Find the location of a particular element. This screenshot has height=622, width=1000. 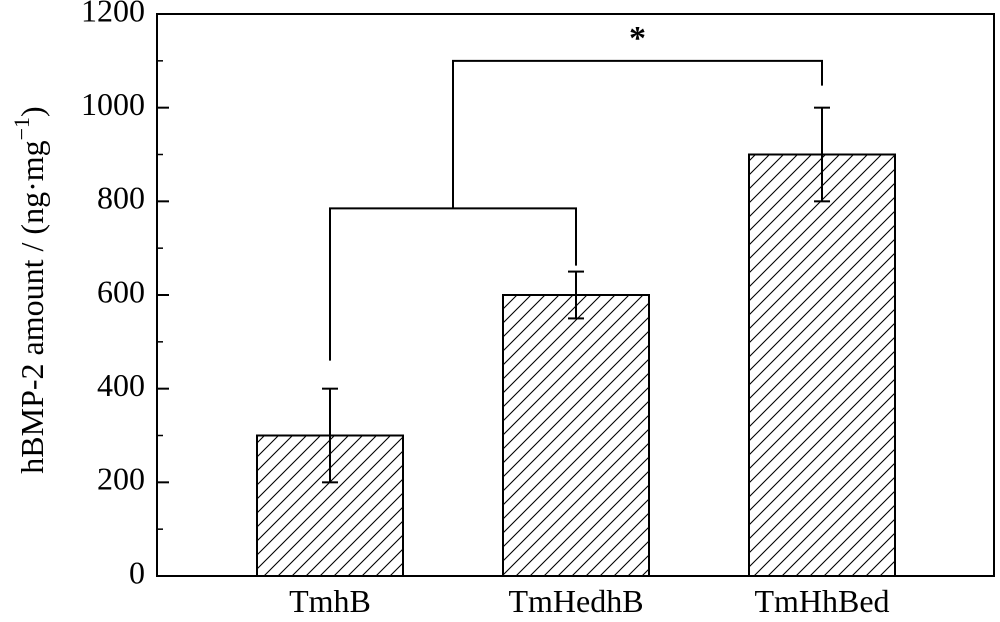

y-tick-label: 1200 is located at coordinates (113, 14).